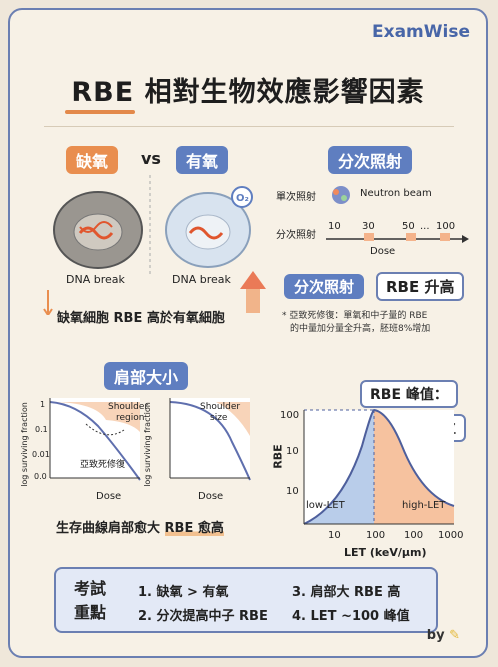 The height and width of the screenshot is (667, 498). I want to click on let-xtick-100b: 100, so click(414, 535).